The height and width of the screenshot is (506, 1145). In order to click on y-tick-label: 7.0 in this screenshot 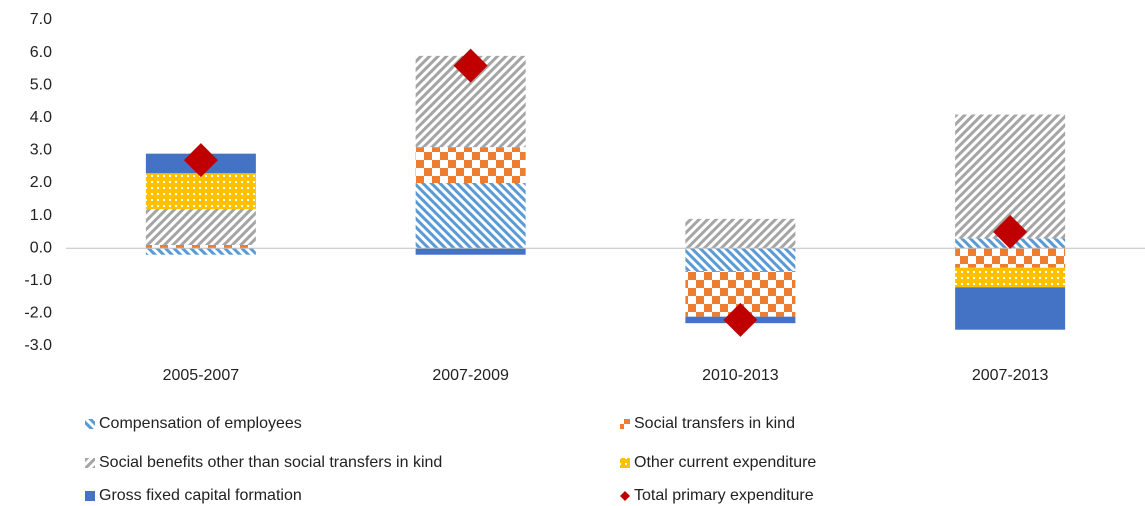, I will do `click(41, 19)`.